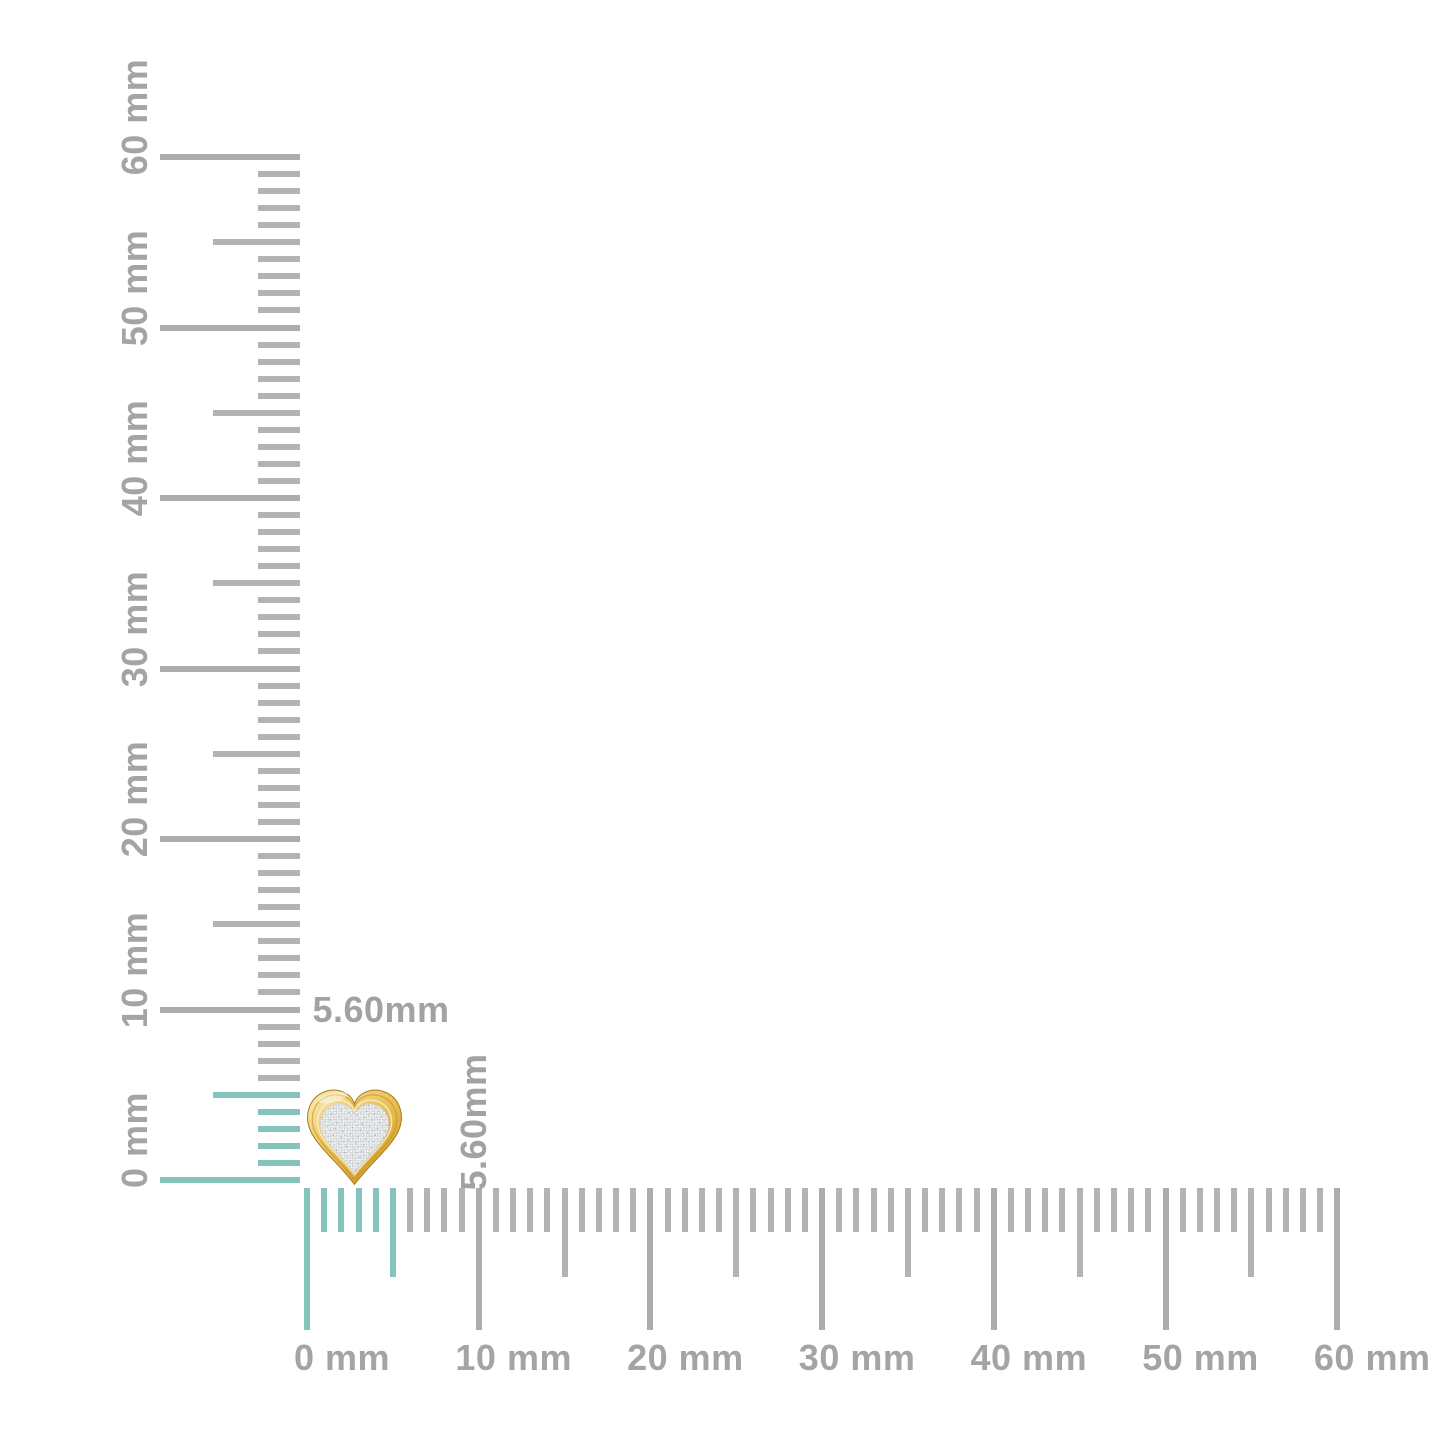  What do you see at coordinates (822, 1259) in the screenshot?
I see `h-ruler-tick-30mm` at bounding box center [822, 1259].